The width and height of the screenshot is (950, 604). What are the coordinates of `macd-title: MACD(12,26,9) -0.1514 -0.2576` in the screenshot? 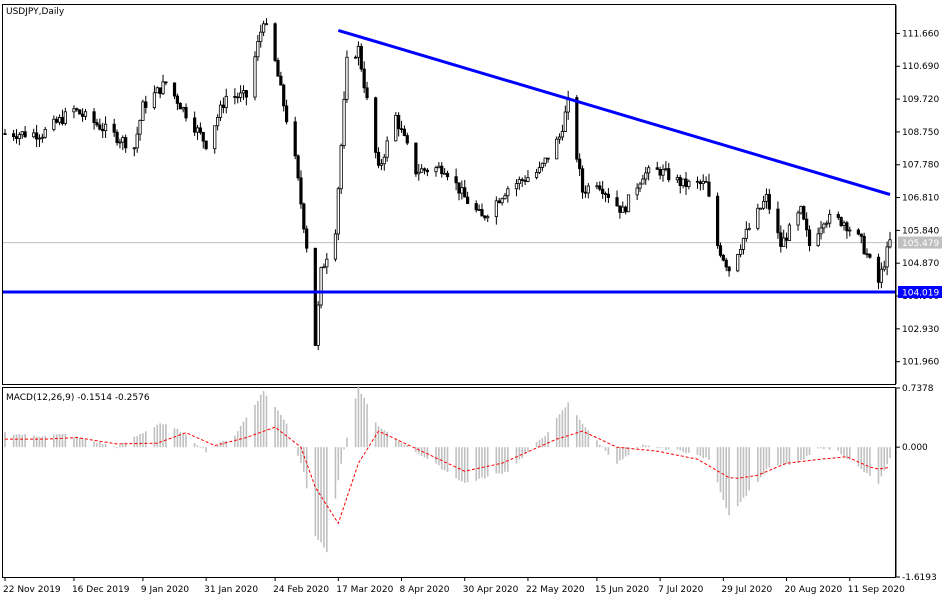 It's located at (78, 398).